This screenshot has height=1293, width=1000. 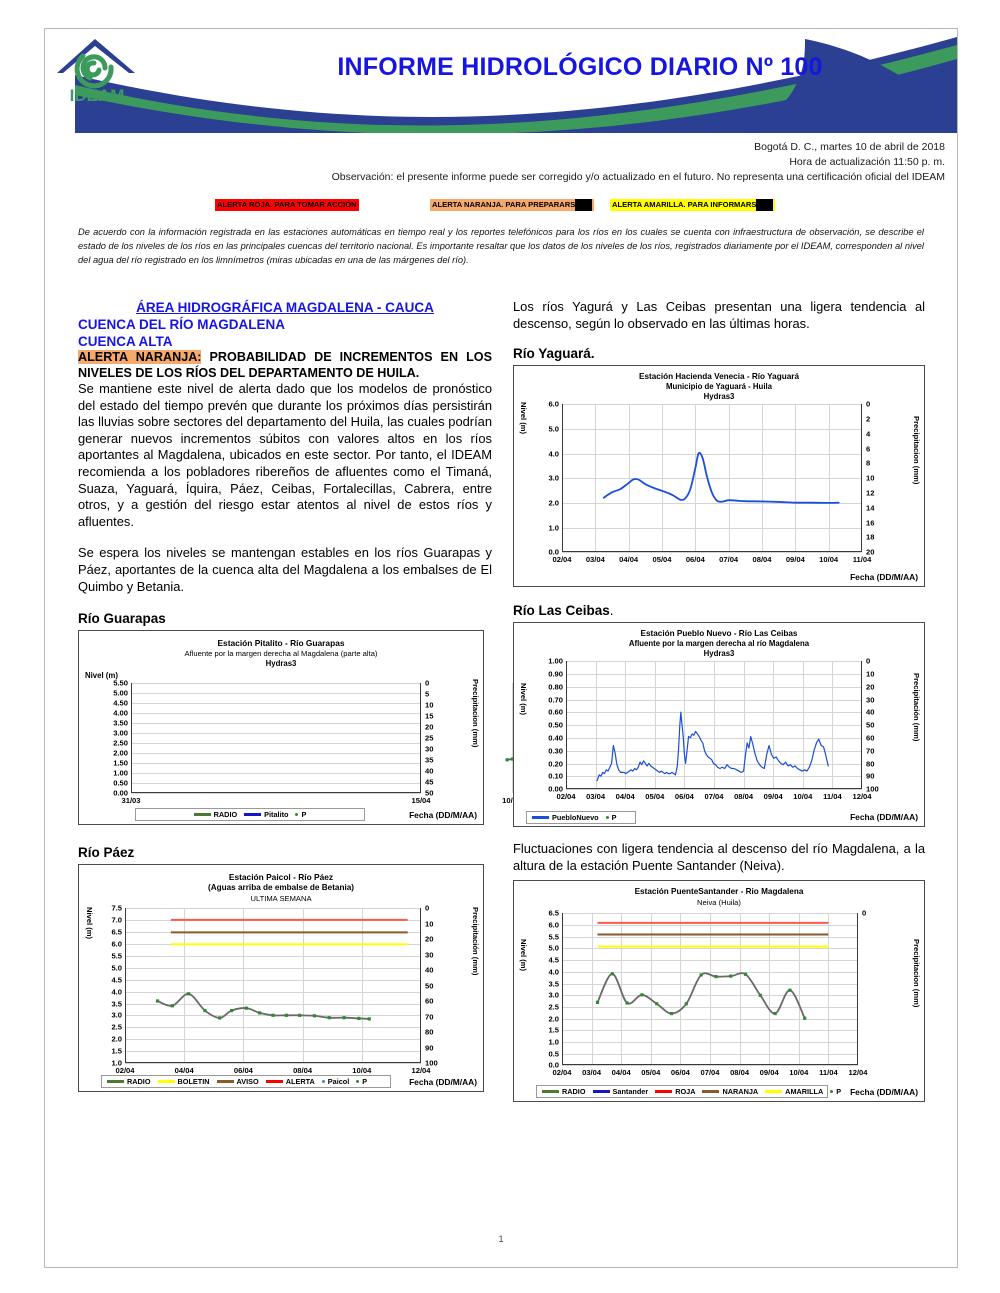 I want to click on x-tick-label: 04/04, so click(x=629, y=560).